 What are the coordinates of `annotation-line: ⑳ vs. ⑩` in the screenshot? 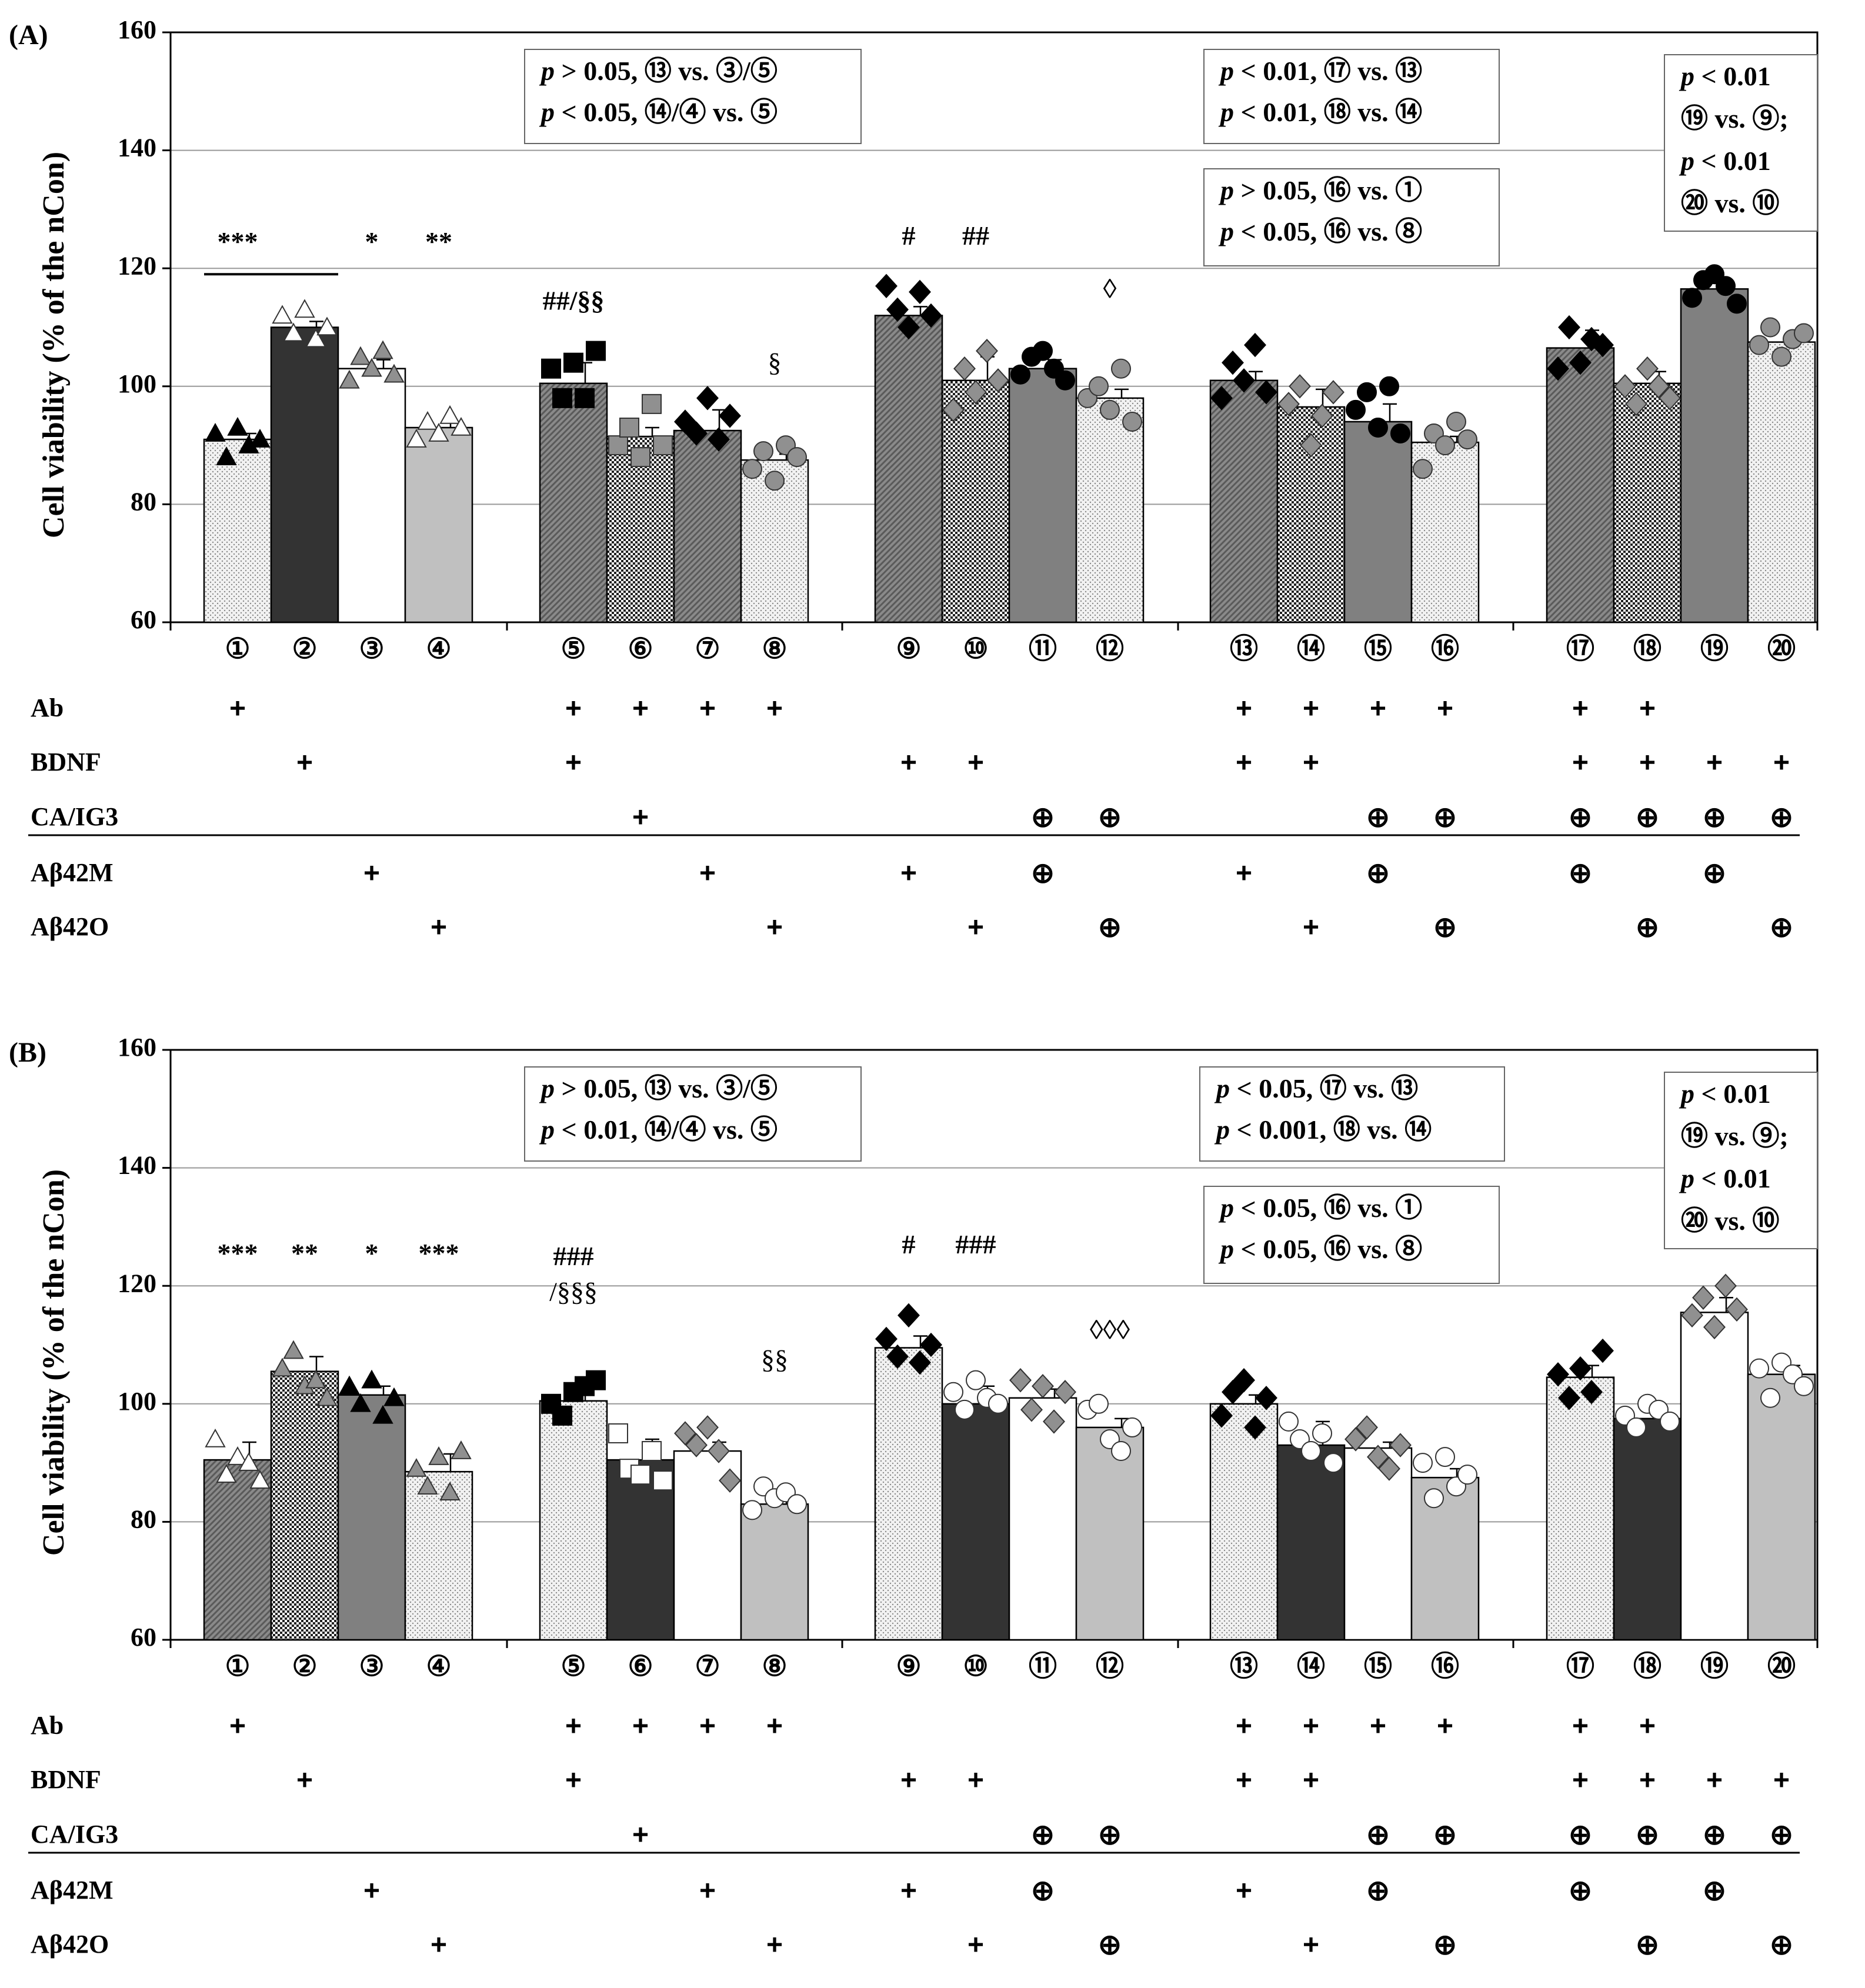 It's located at (1730, 1221).